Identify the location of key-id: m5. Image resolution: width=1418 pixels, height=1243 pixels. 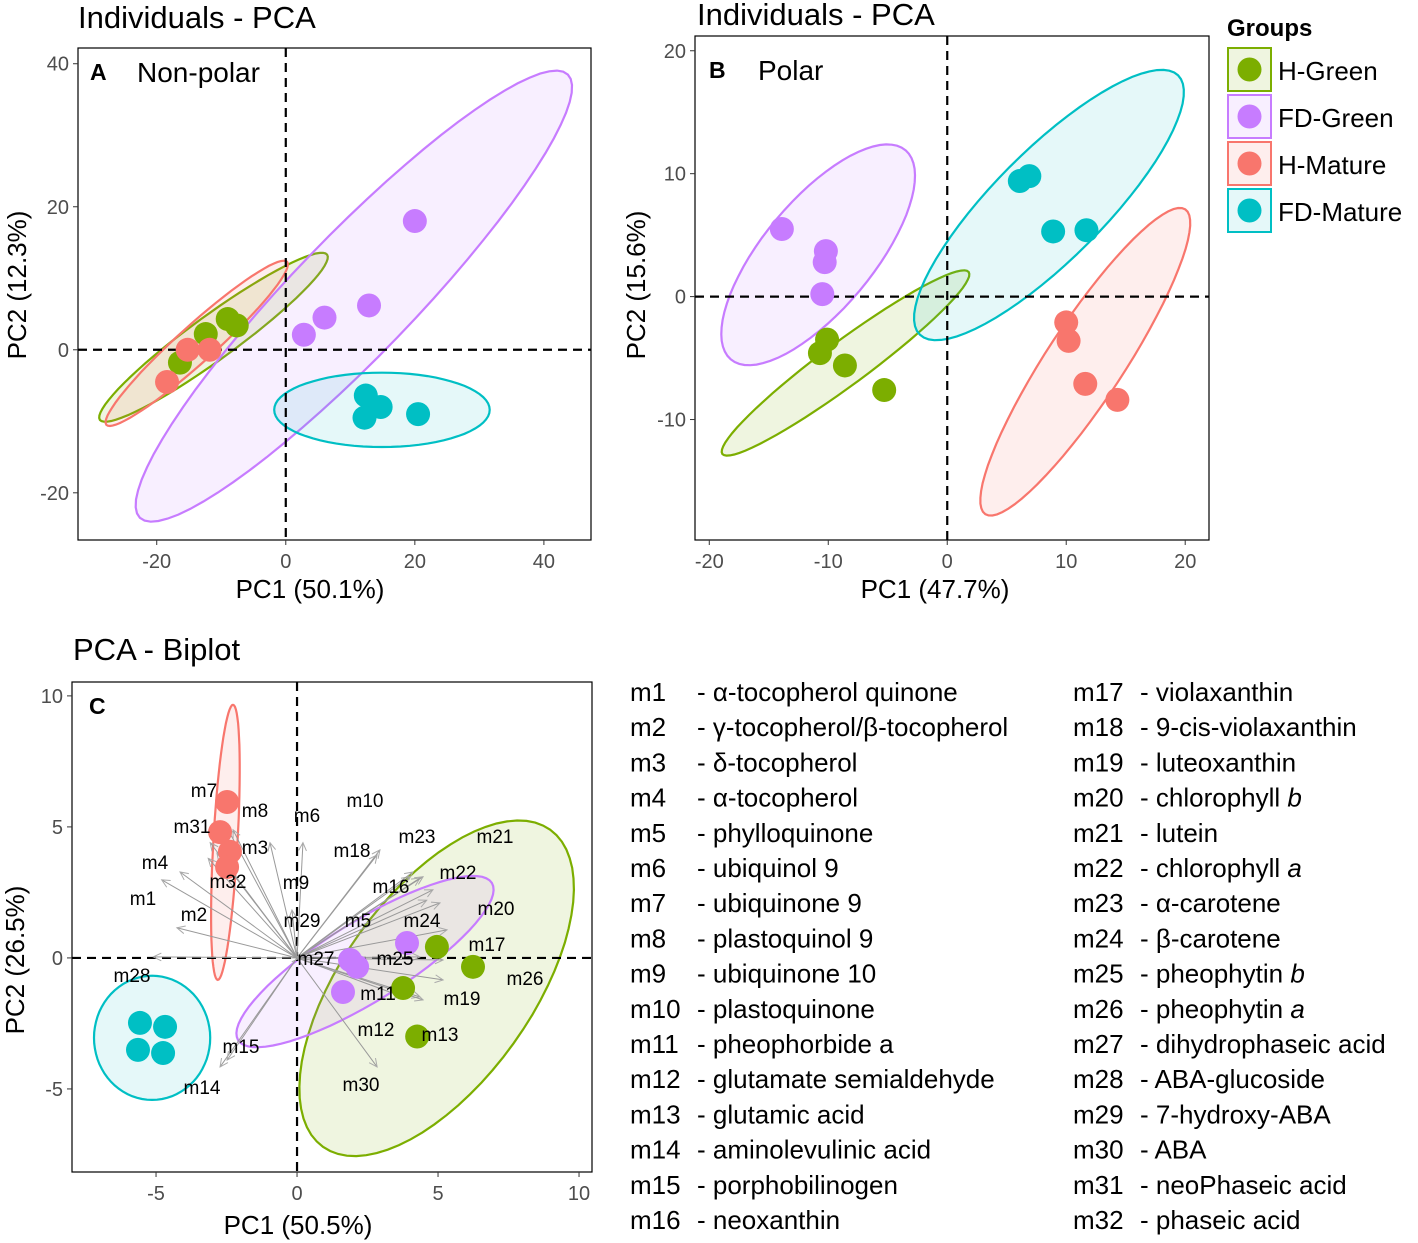
(648, 833).